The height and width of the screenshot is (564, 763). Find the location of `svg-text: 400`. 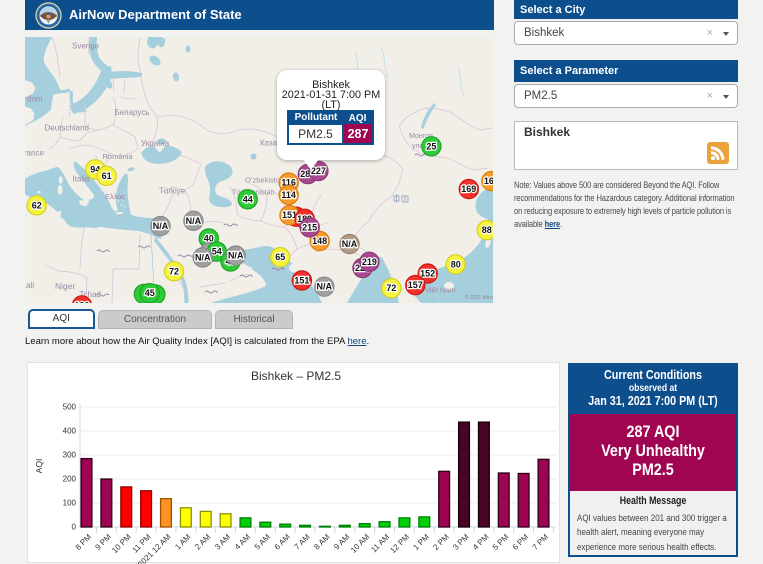

svg-text: 400 is located at coordinates (70, 431).